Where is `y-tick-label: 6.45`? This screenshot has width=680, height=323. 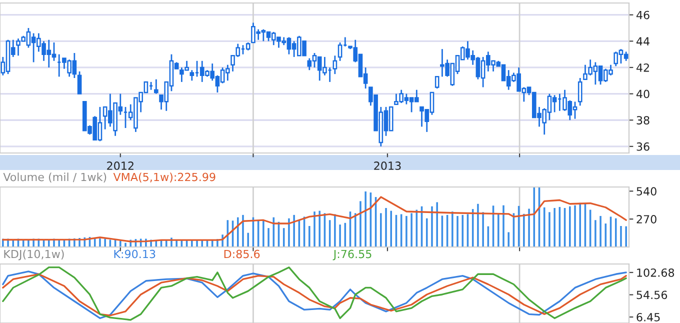 y-tick-label: 6.45 is located at coordinates (648, 317).